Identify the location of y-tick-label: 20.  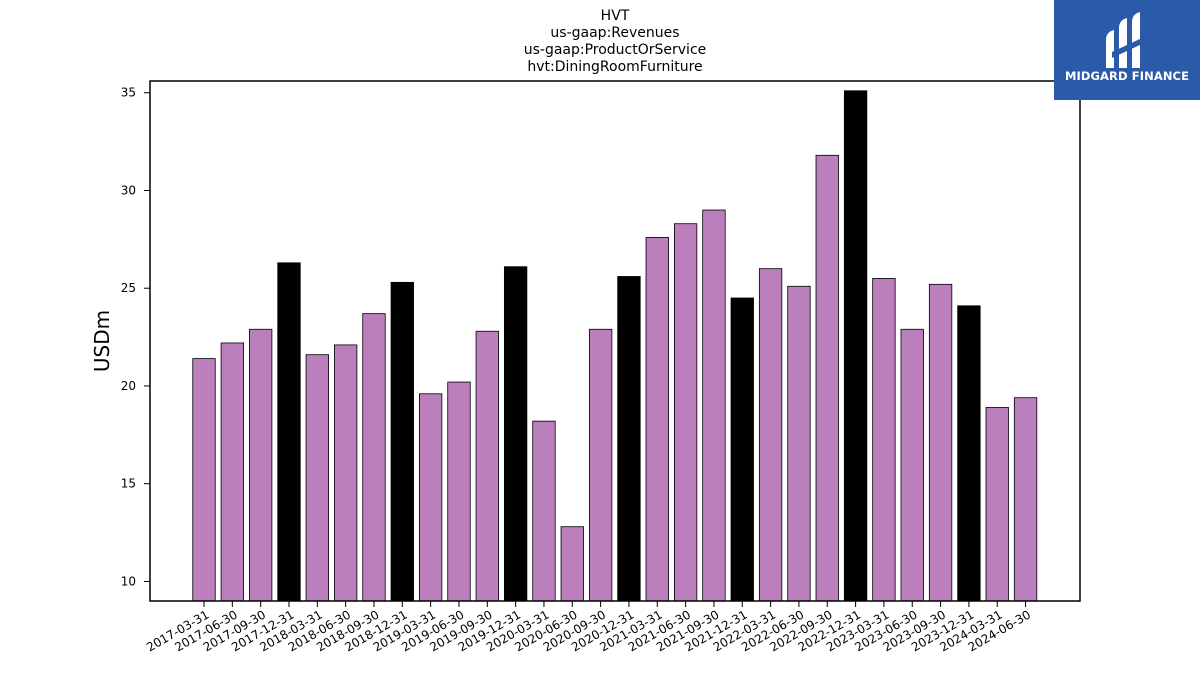
(128, 386).